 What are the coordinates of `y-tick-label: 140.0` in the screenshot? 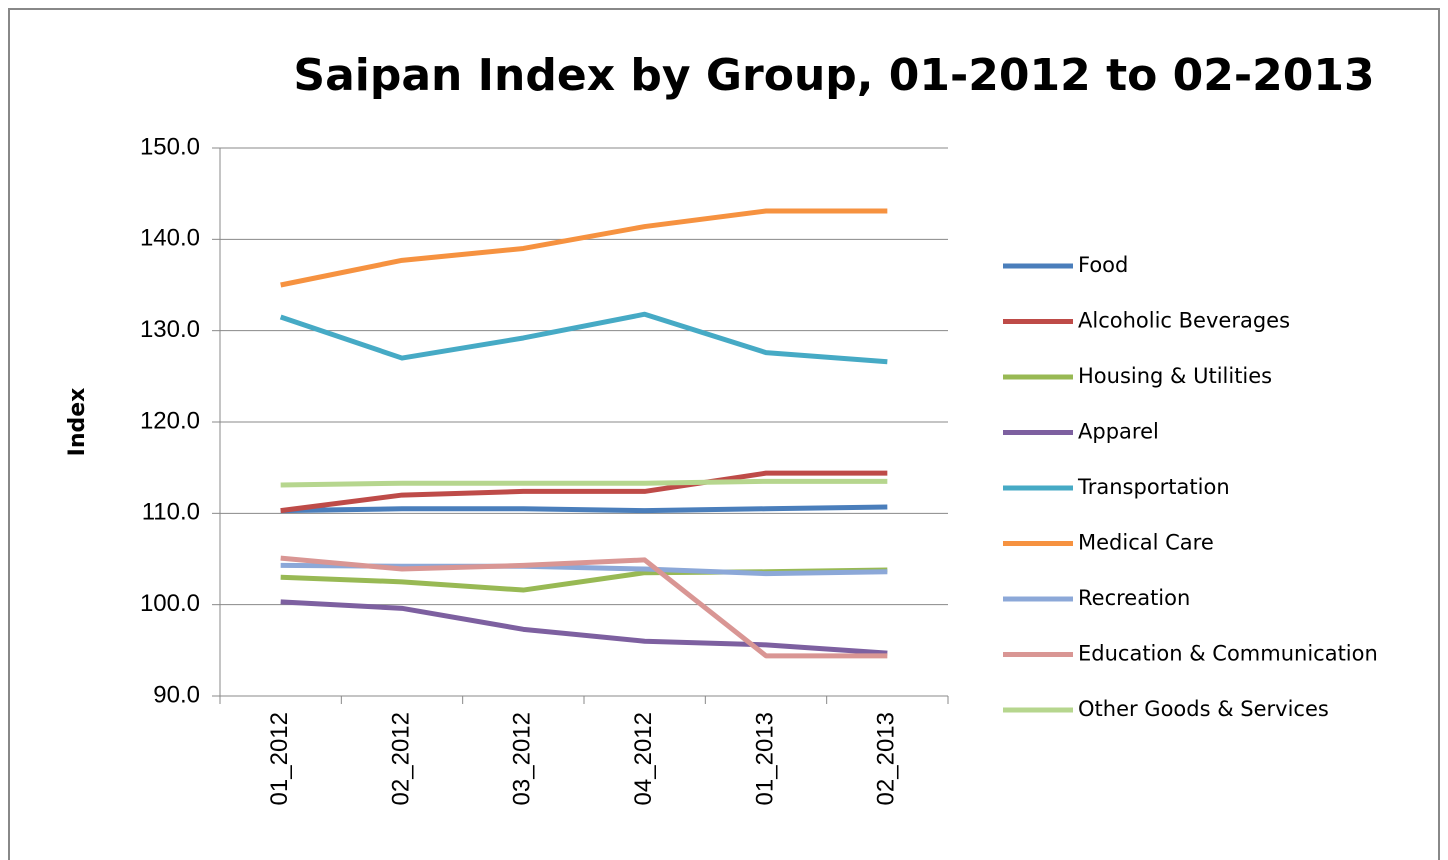 It's located at (170, 238).